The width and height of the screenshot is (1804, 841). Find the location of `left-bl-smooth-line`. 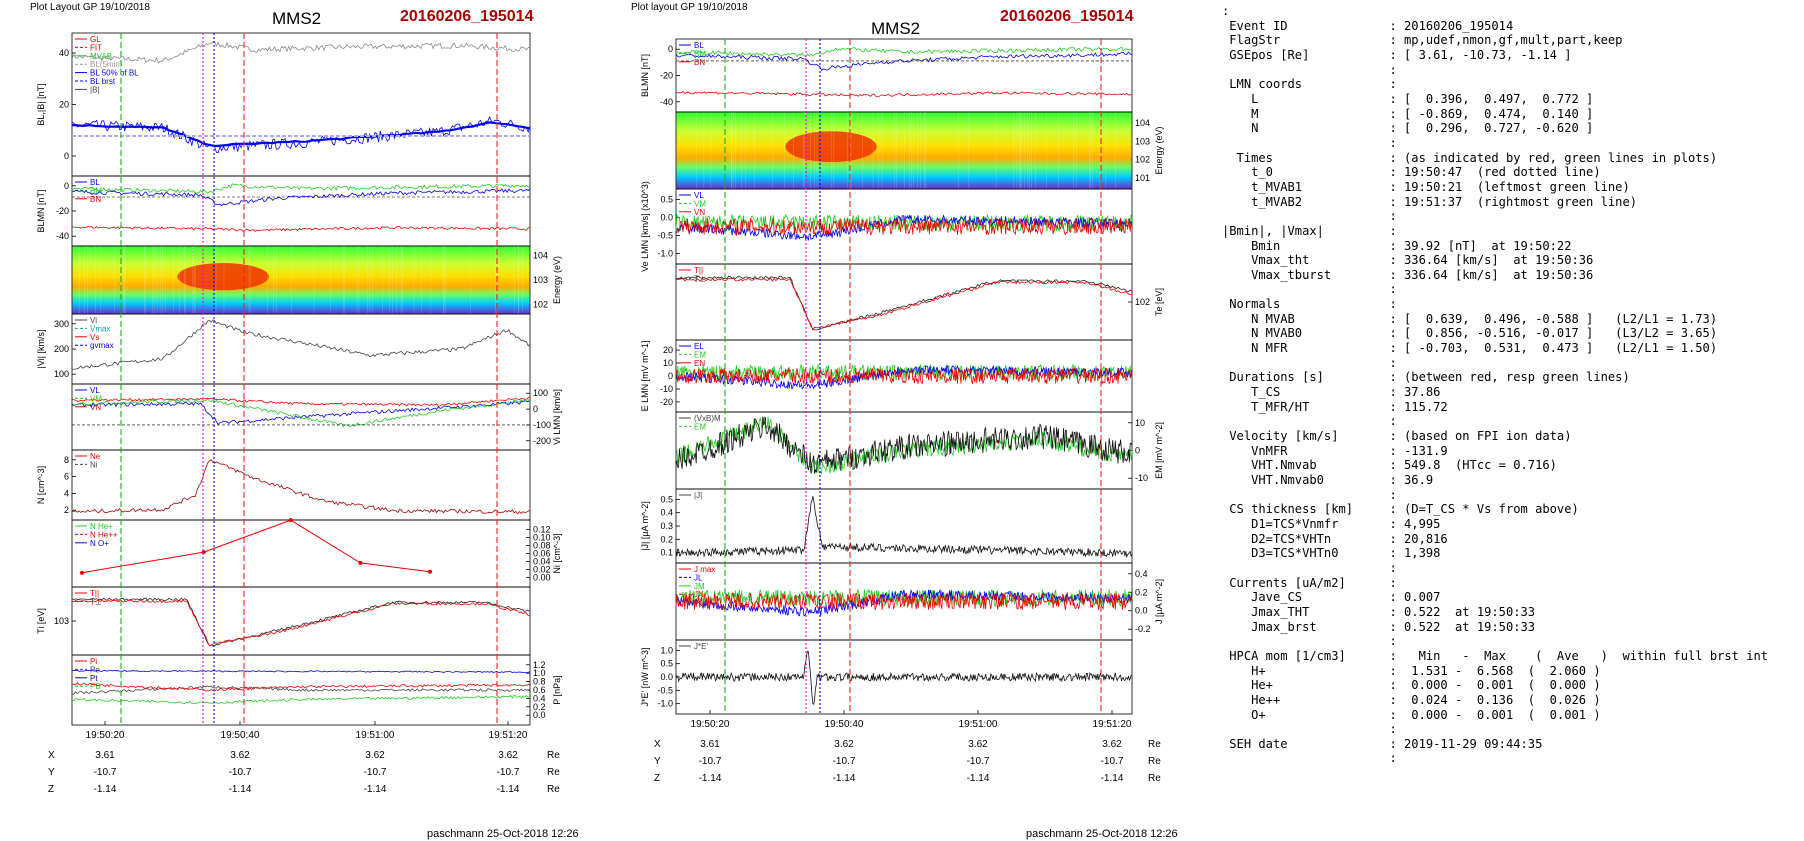

left-bl-smooth-line is located at coordinates (301, 134).